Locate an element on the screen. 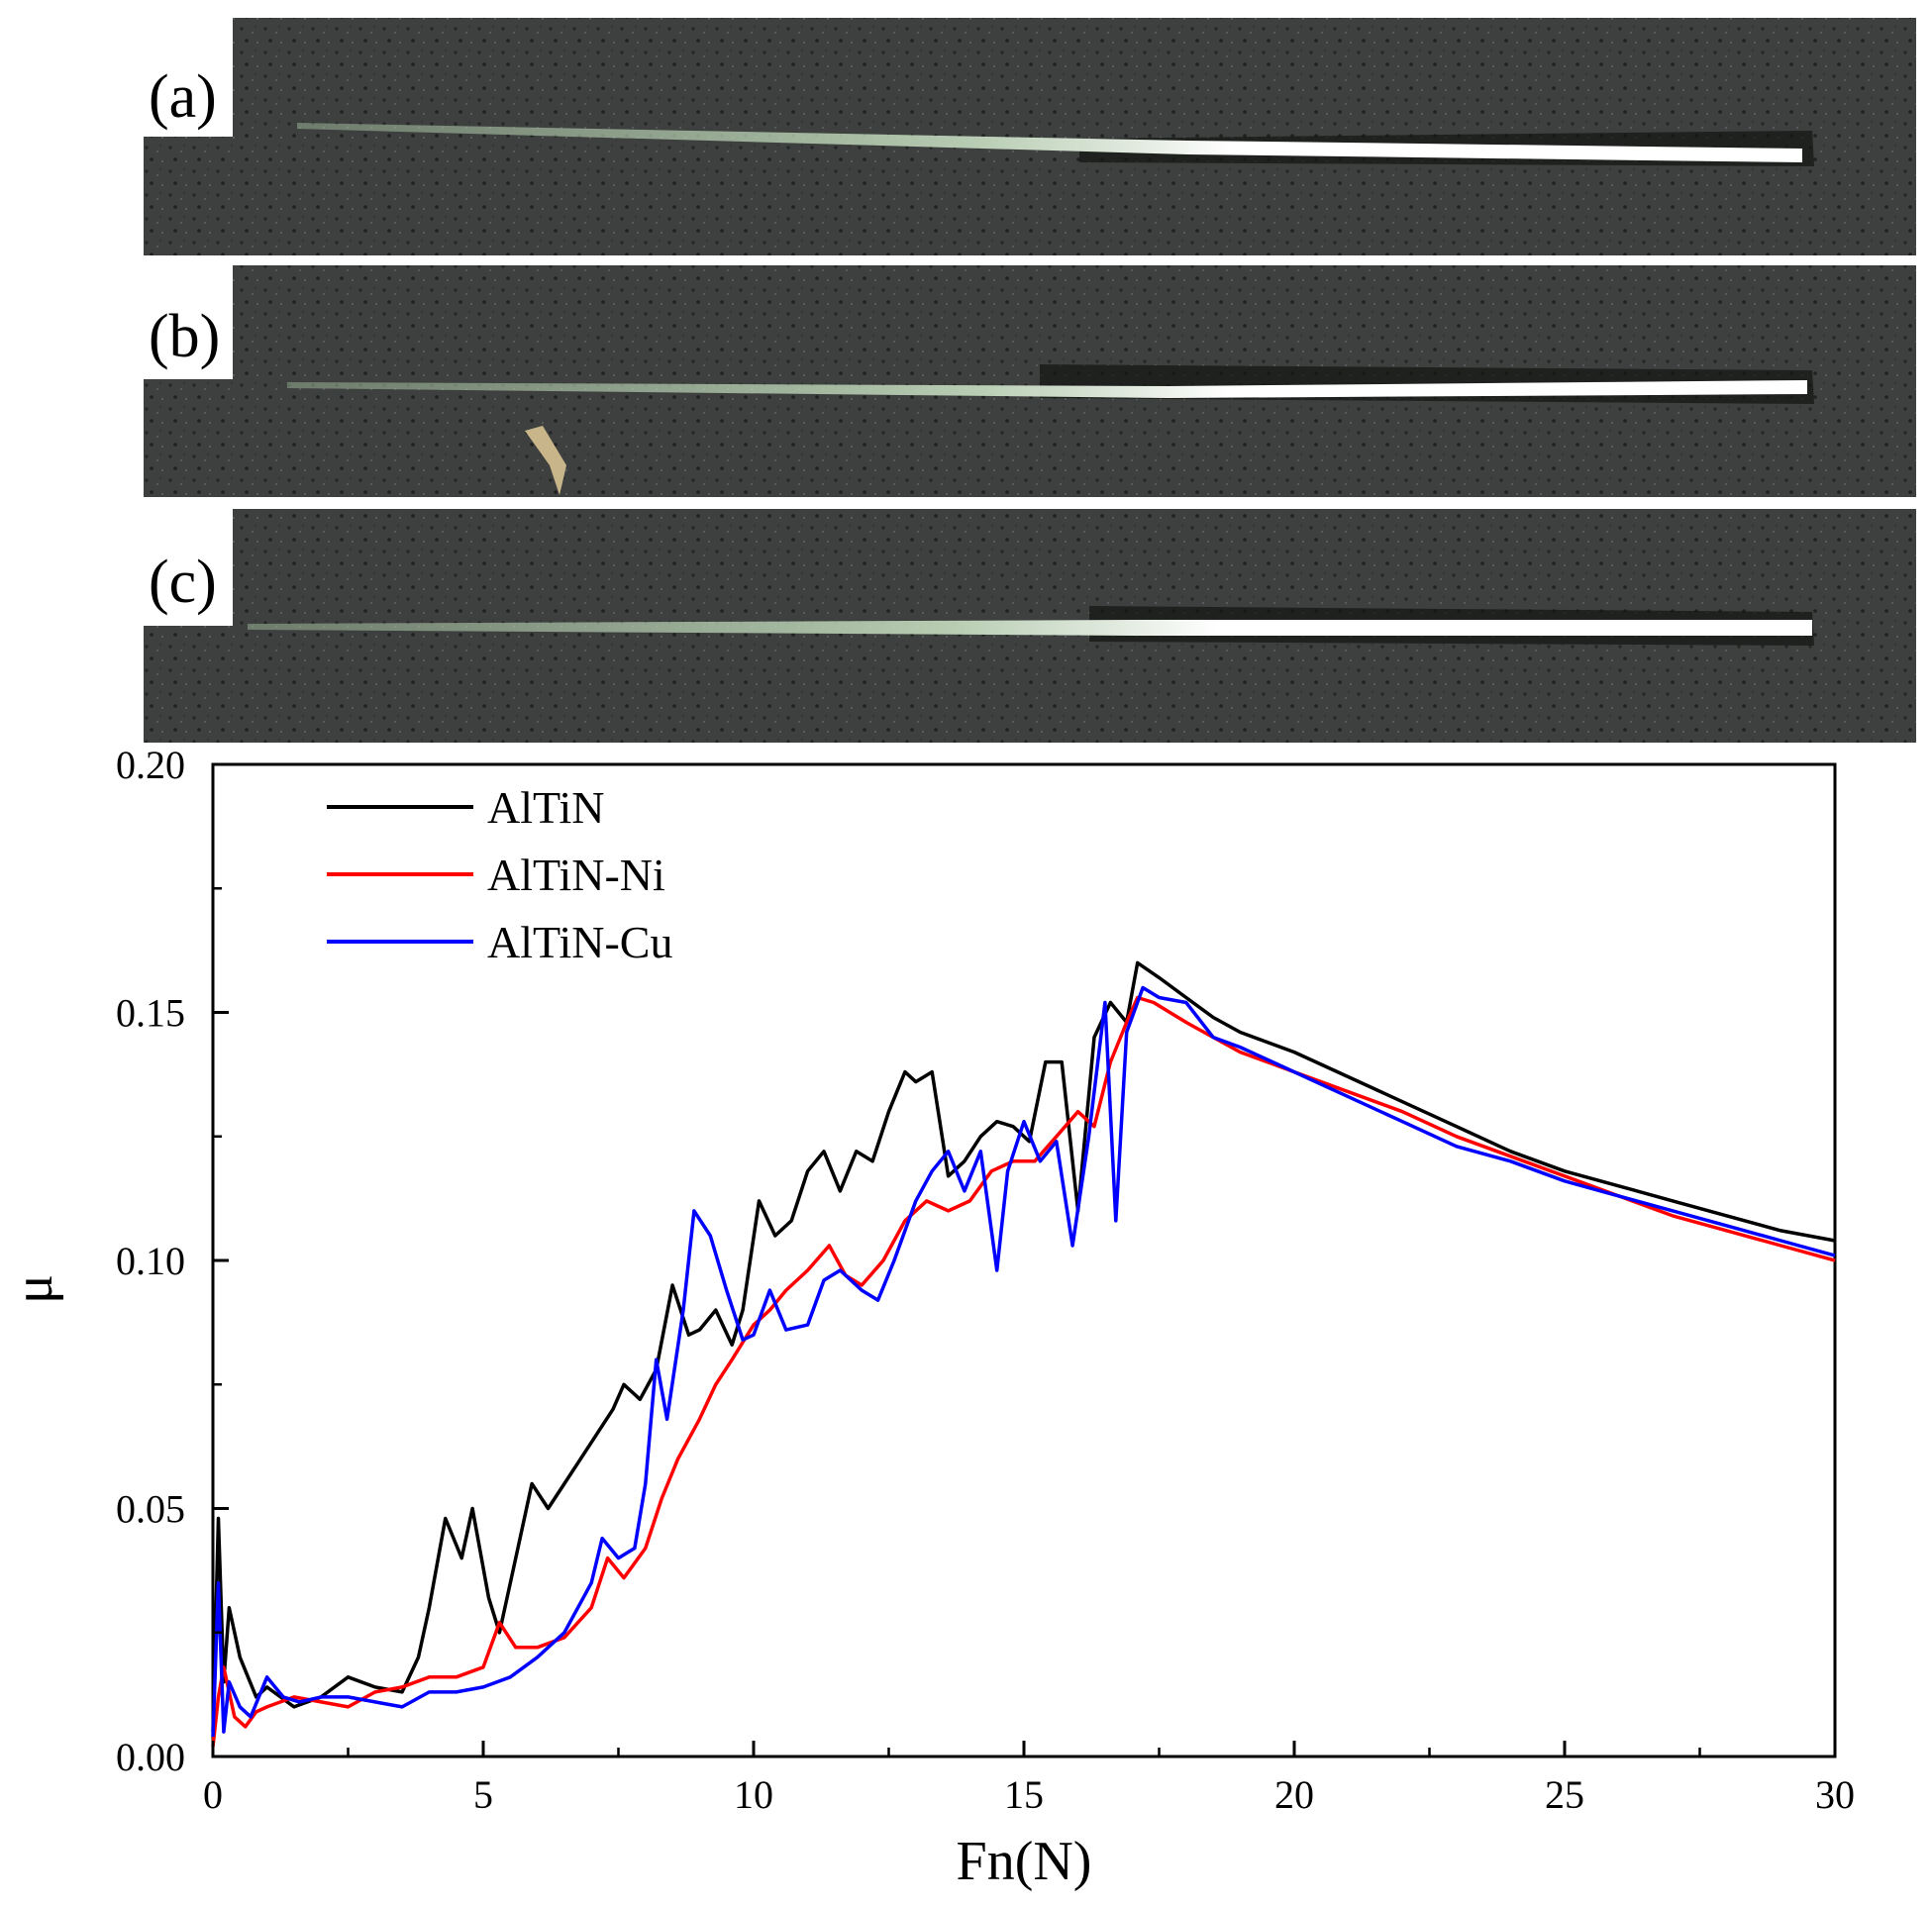 This screenshot has width=1932, height=1908. y-tick-label-0.20: 0.20 is located at coordinates (150, 765).